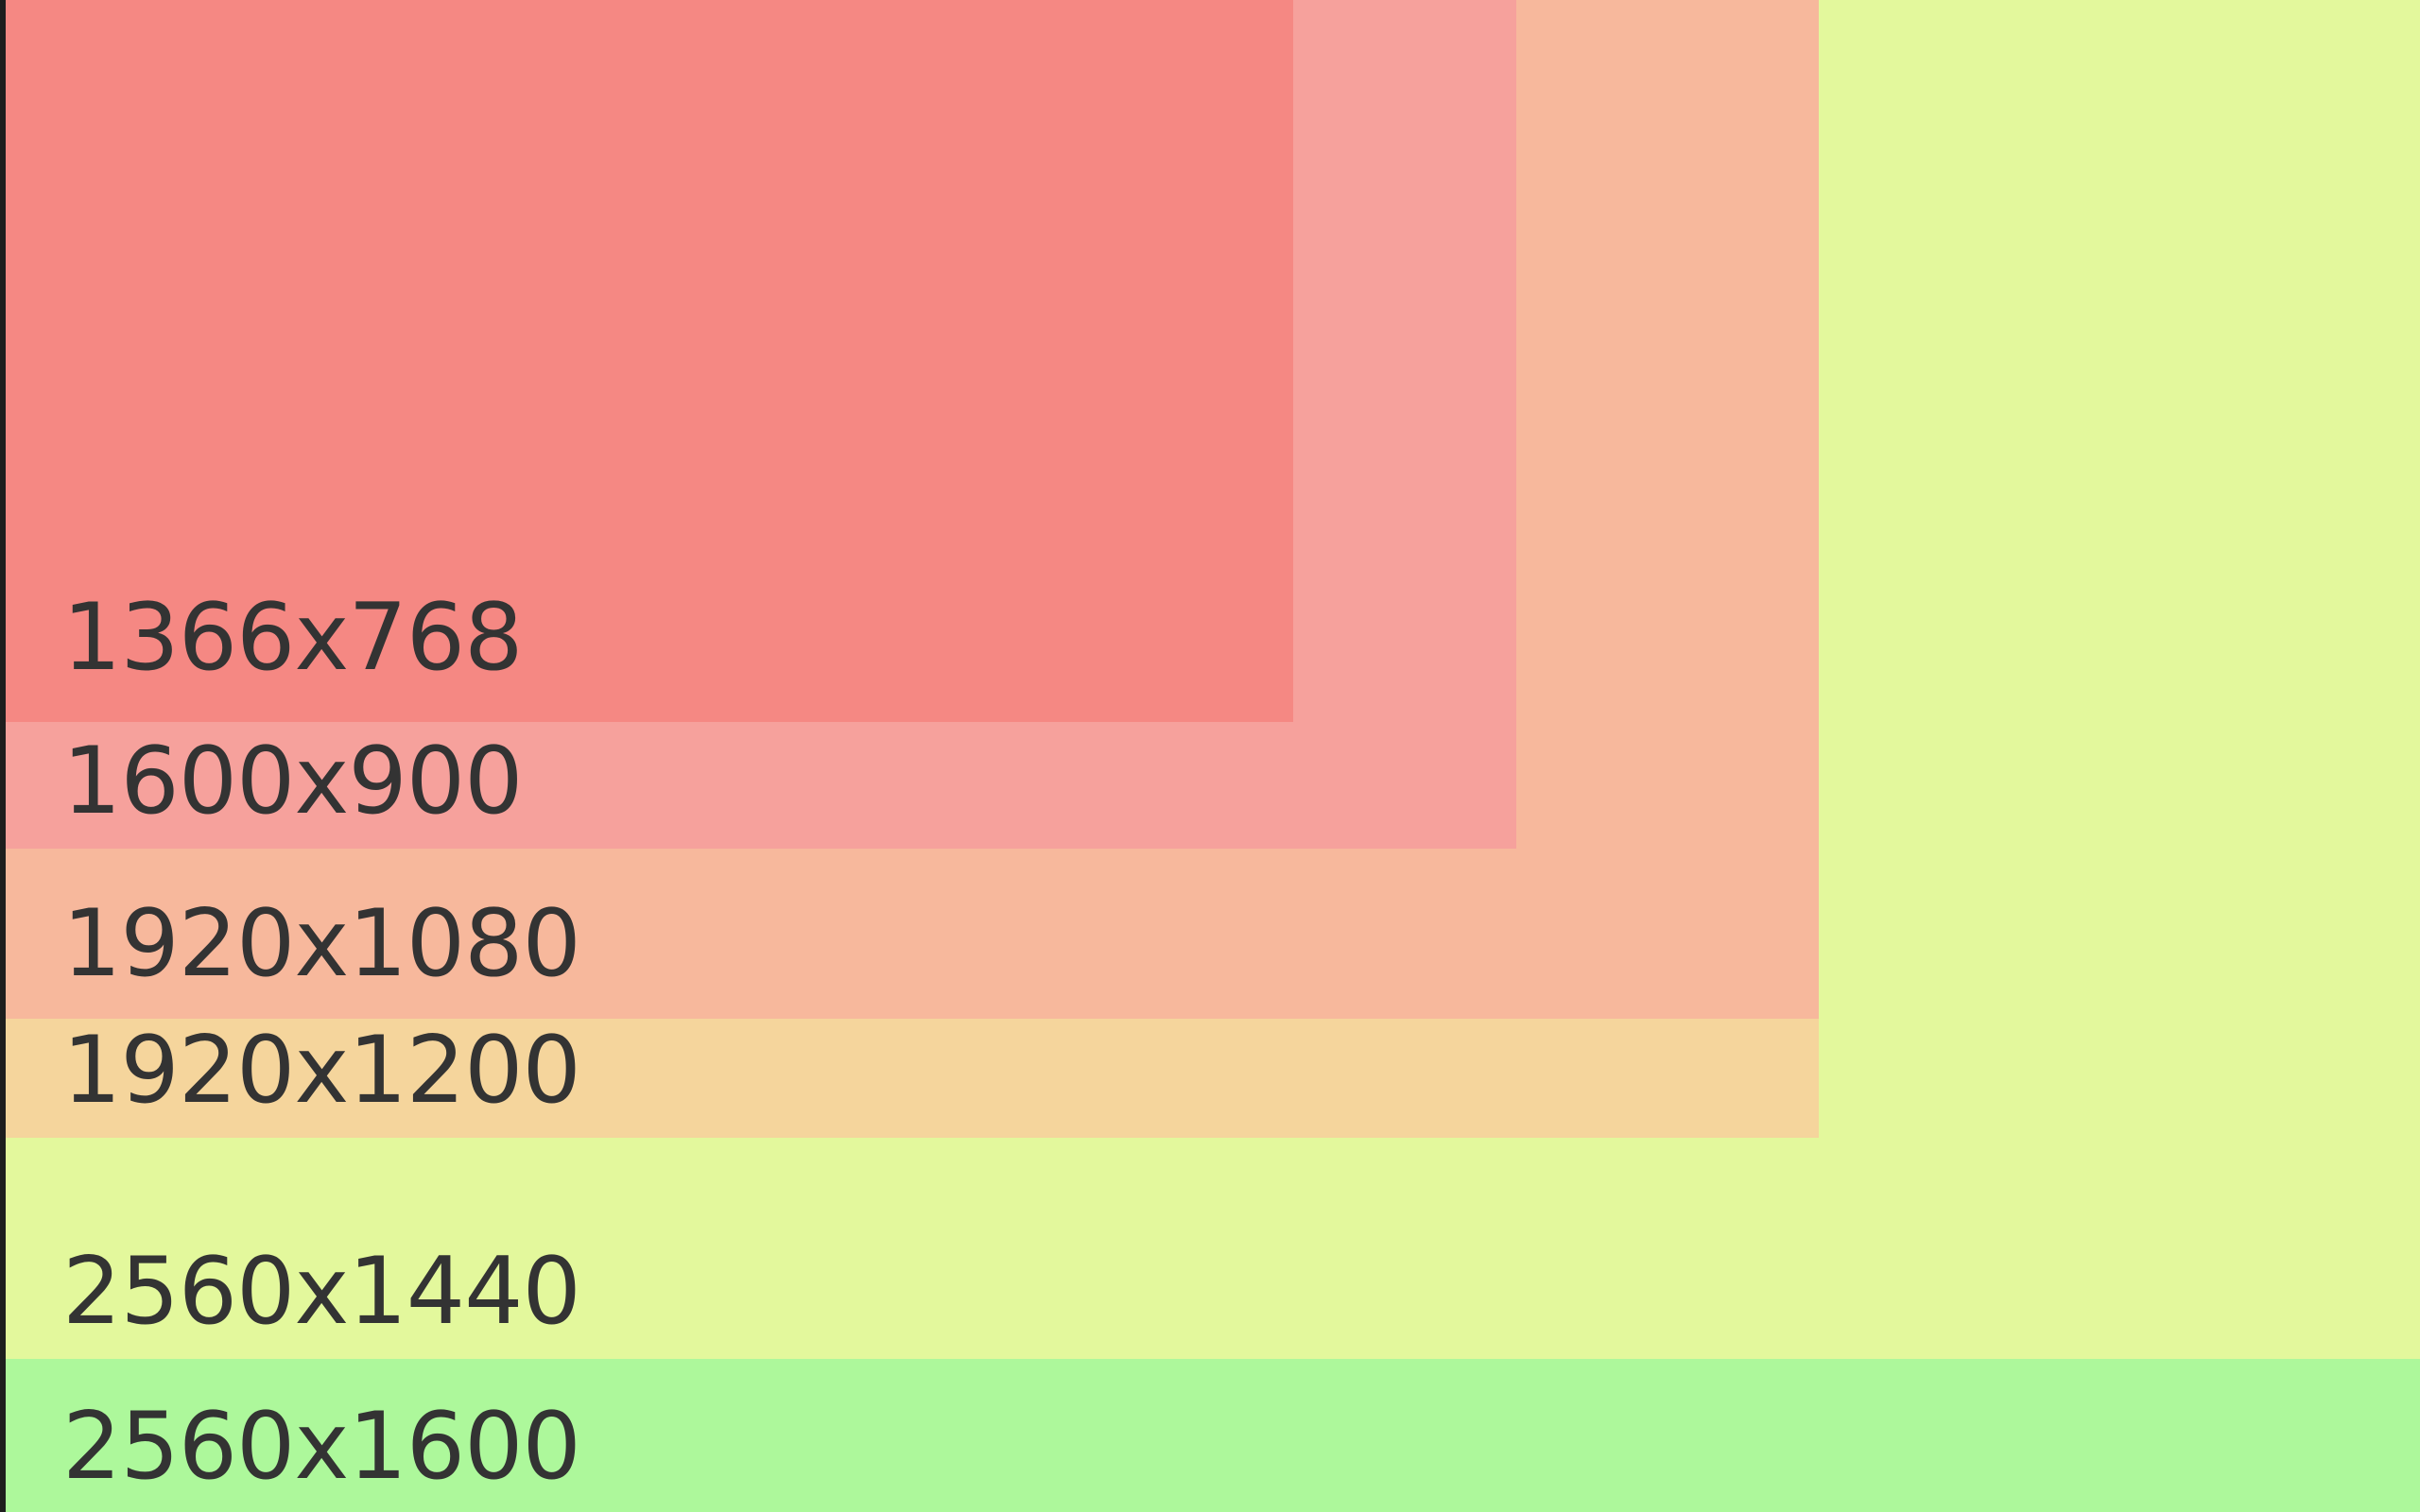 This screenshot has width=2420, height=1512. I want to click on zone-label-1366x768: 1366x768, so click(293, 638).